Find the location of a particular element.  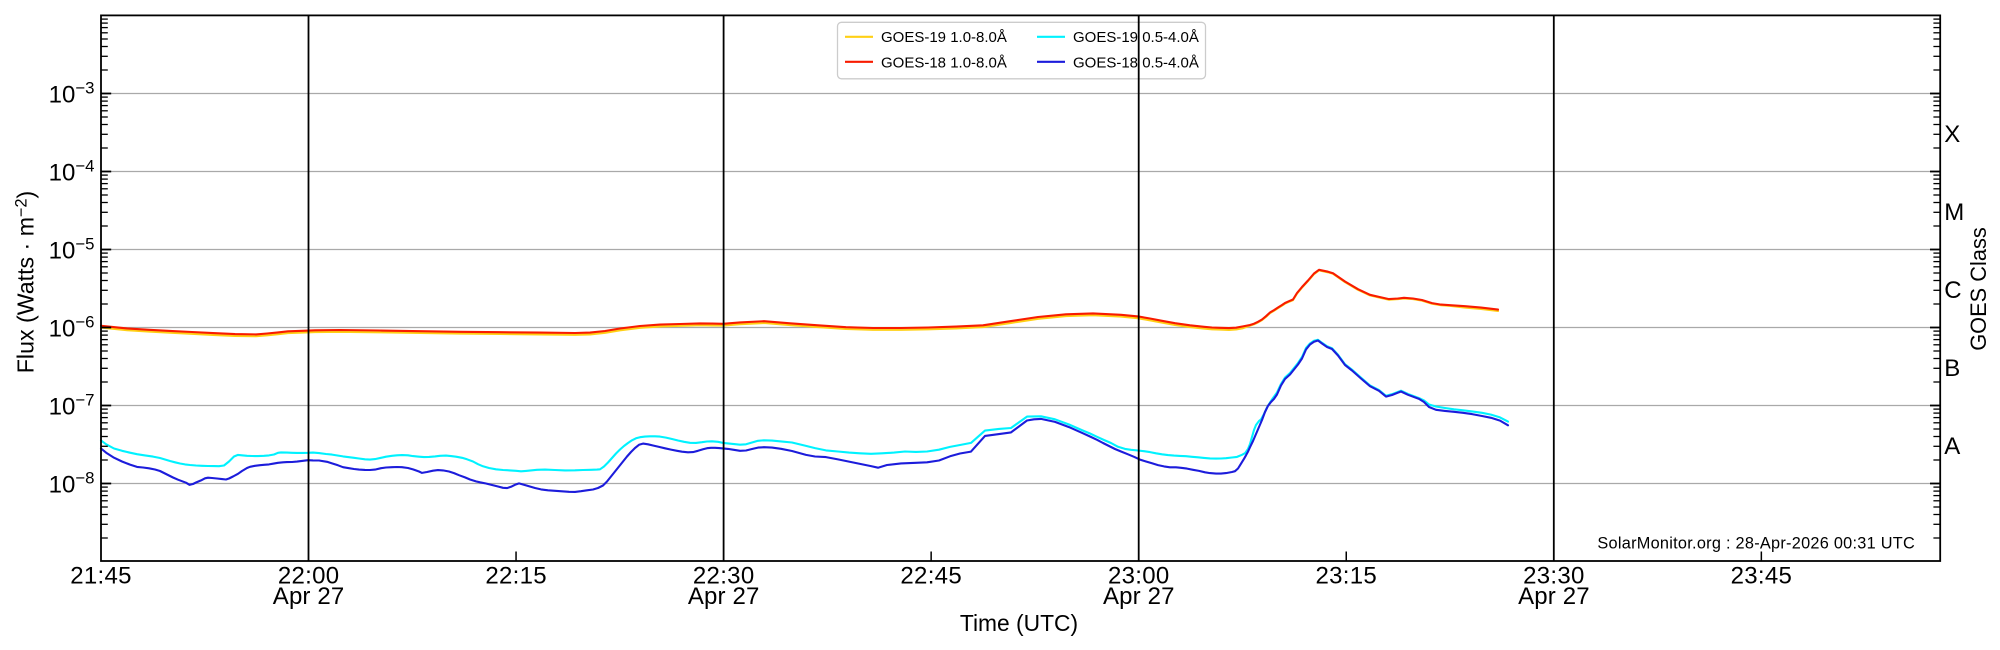

svg-text: 22:45 is located at coordinates (931, 575).